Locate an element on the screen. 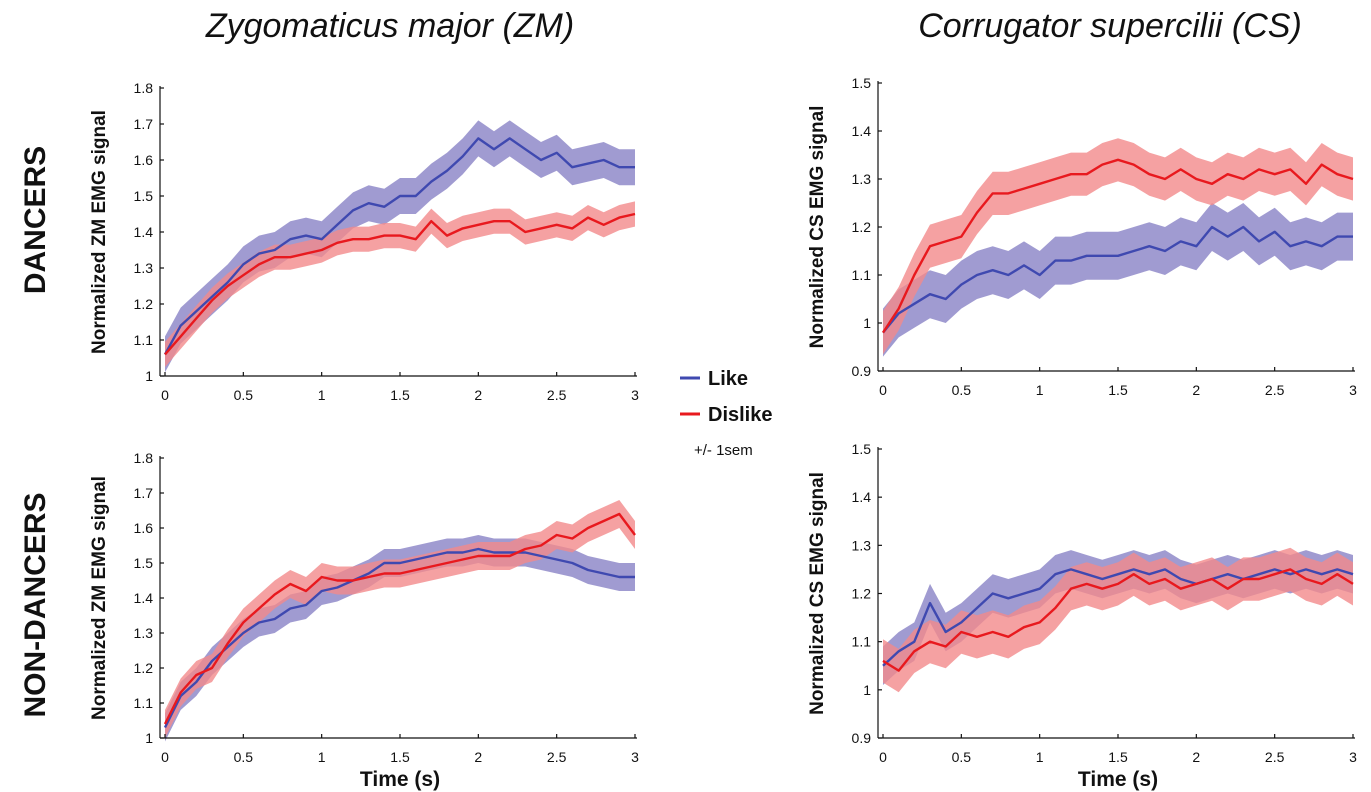 This screenshot has width=1371, height=792. legend-dislike-label: Dislike is located at coordinates (740, 415).